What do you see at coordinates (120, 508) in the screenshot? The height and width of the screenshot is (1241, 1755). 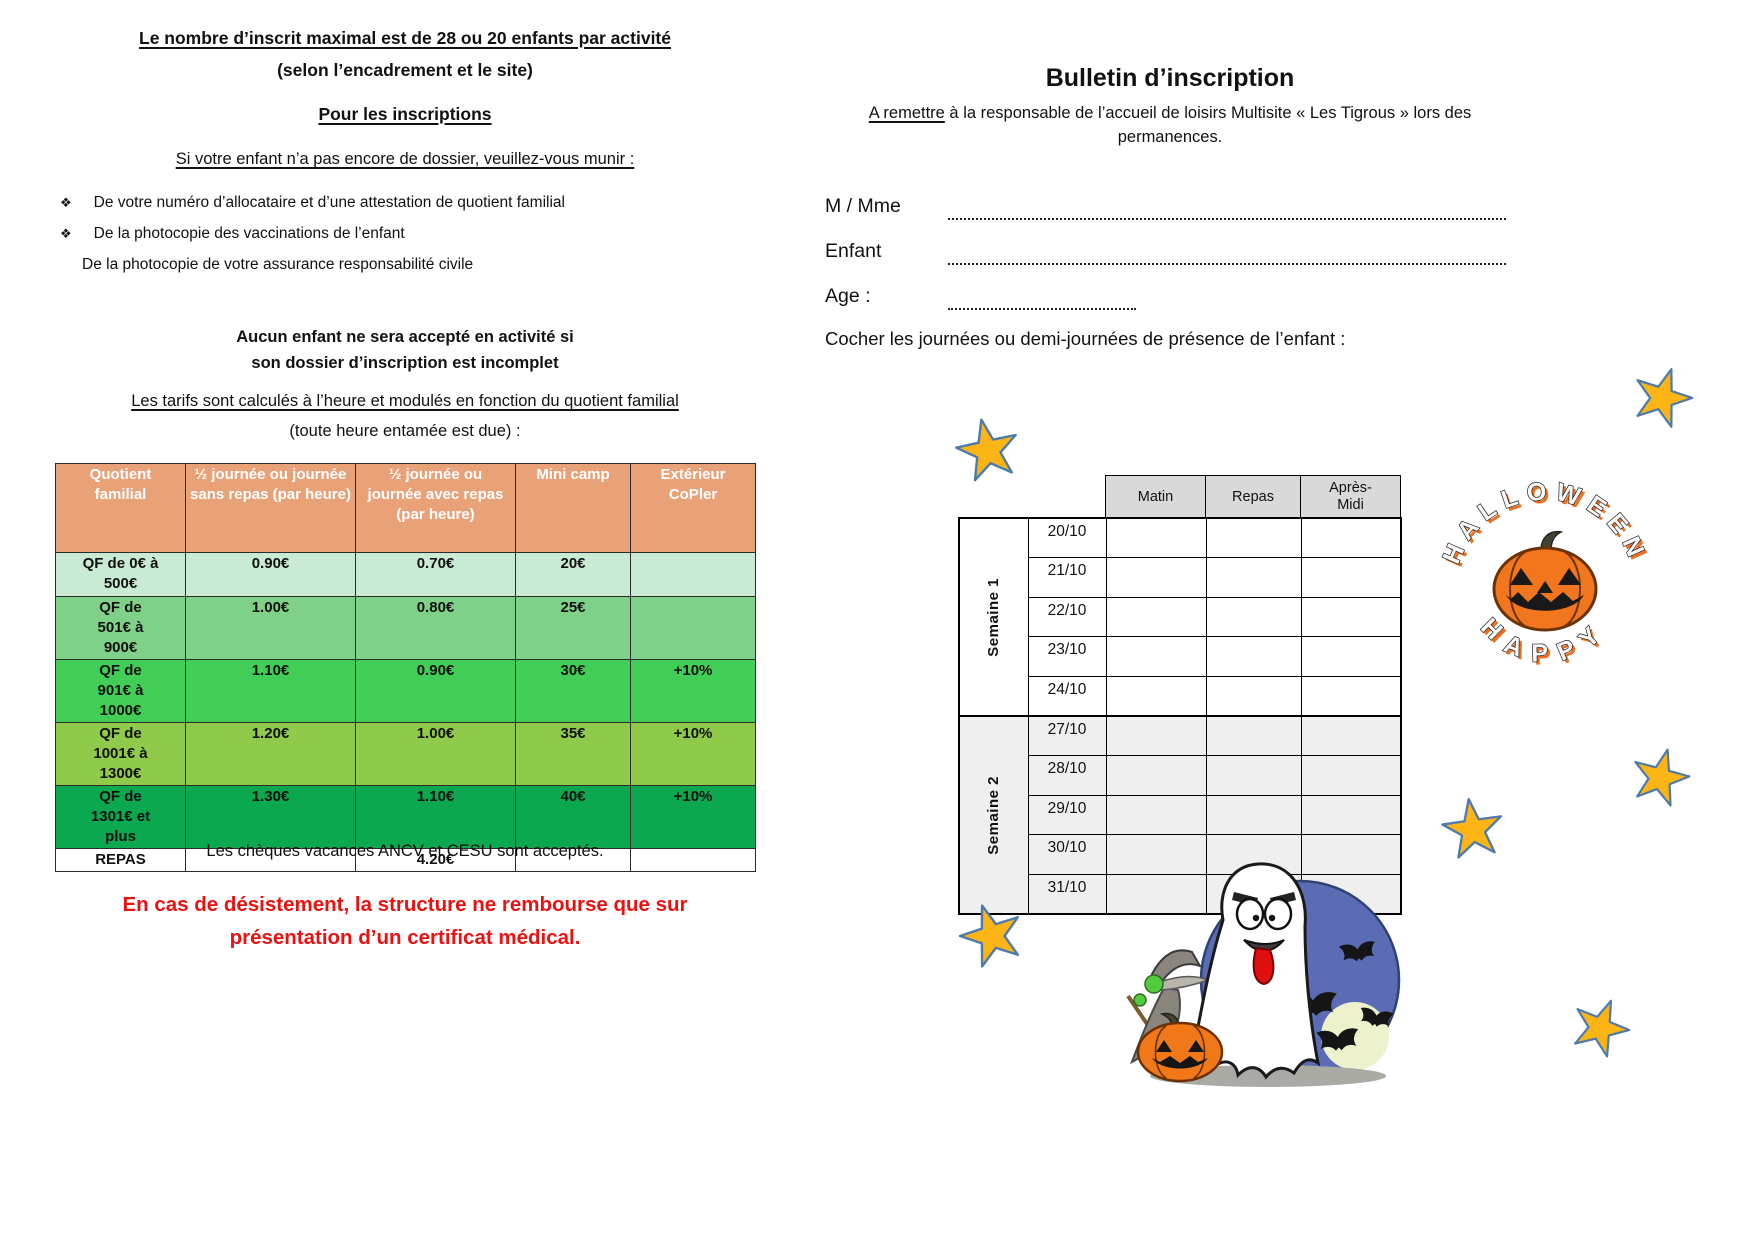 I see `col-header-quotient: Quotient familial` at bounding box center [120, 508].